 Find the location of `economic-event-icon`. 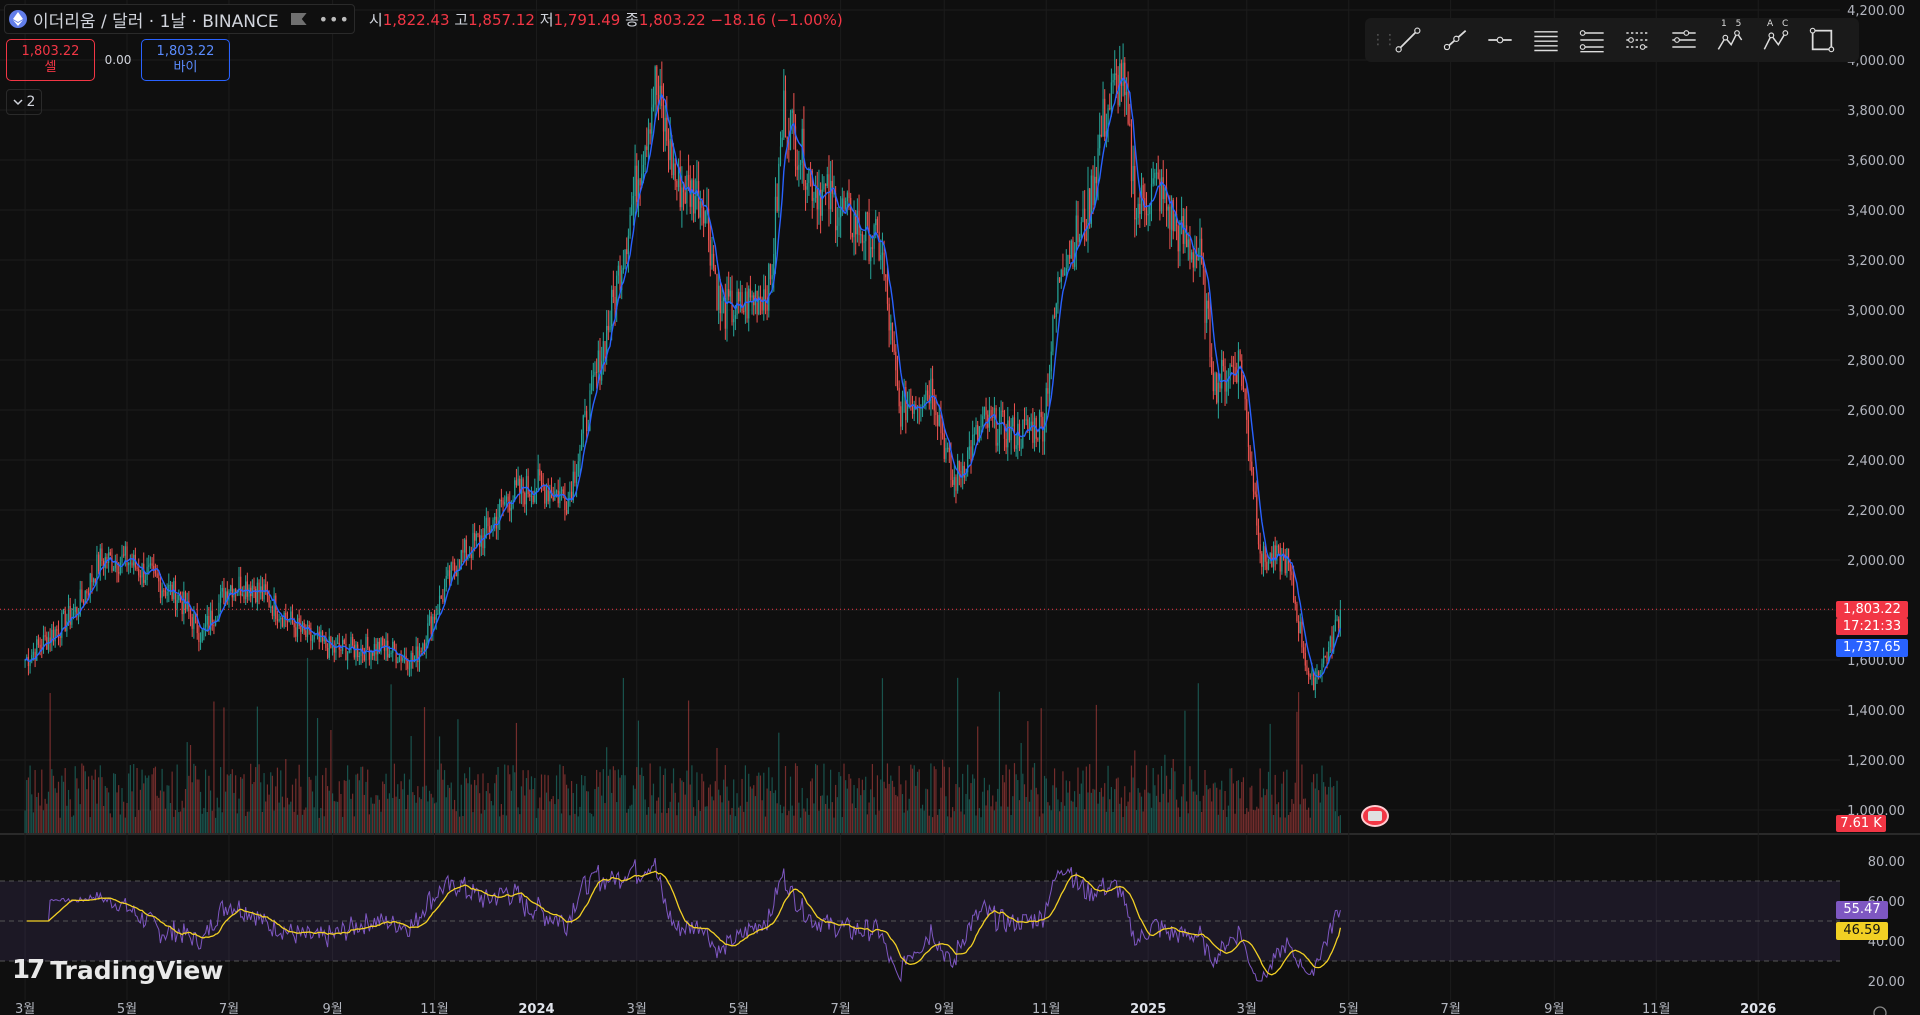

economic-event-icon is located at coordinates (1375, 816).